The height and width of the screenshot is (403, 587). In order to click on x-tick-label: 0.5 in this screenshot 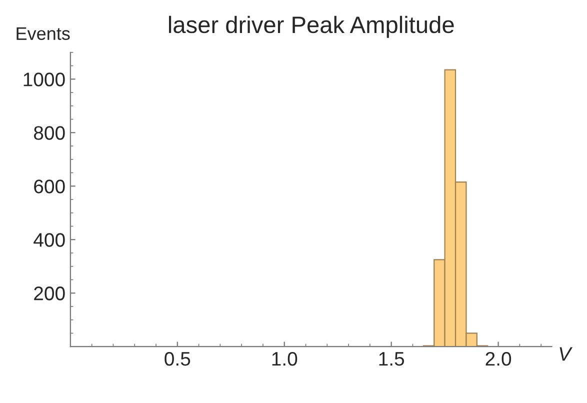, I will do `click(177, 359)`.